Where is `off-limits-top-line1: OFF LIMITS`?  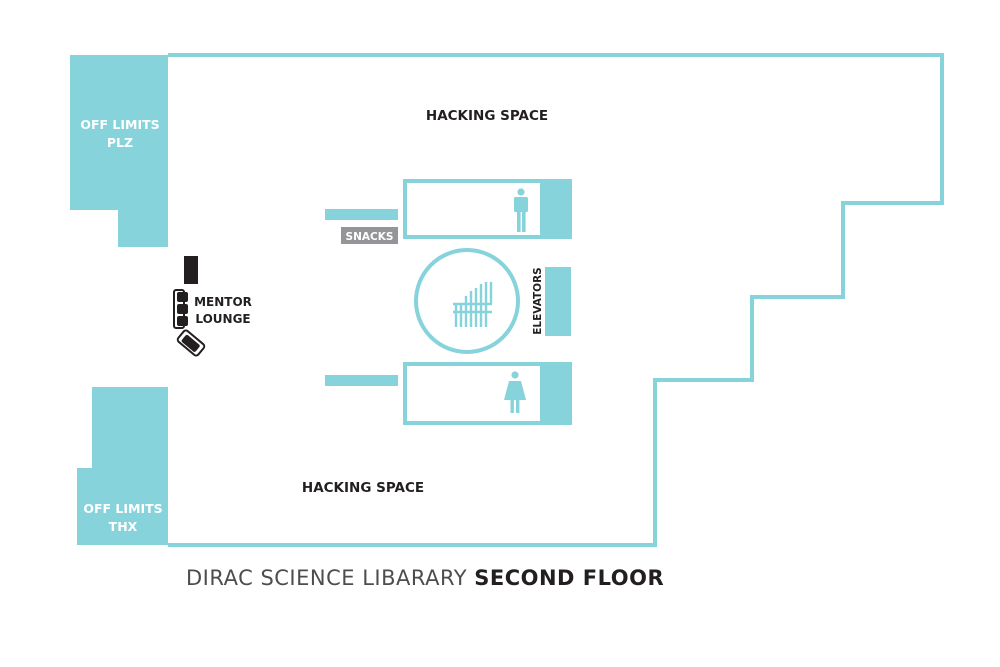
off-limits-top-line1: OFF LIMITS is located at coordinates (119, 124).